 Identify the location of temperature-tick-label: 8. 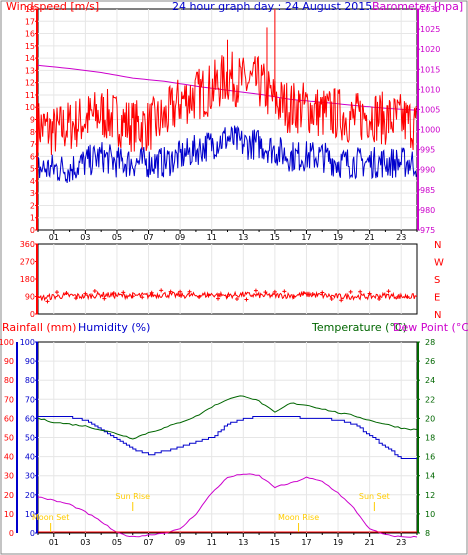
(427, 533).